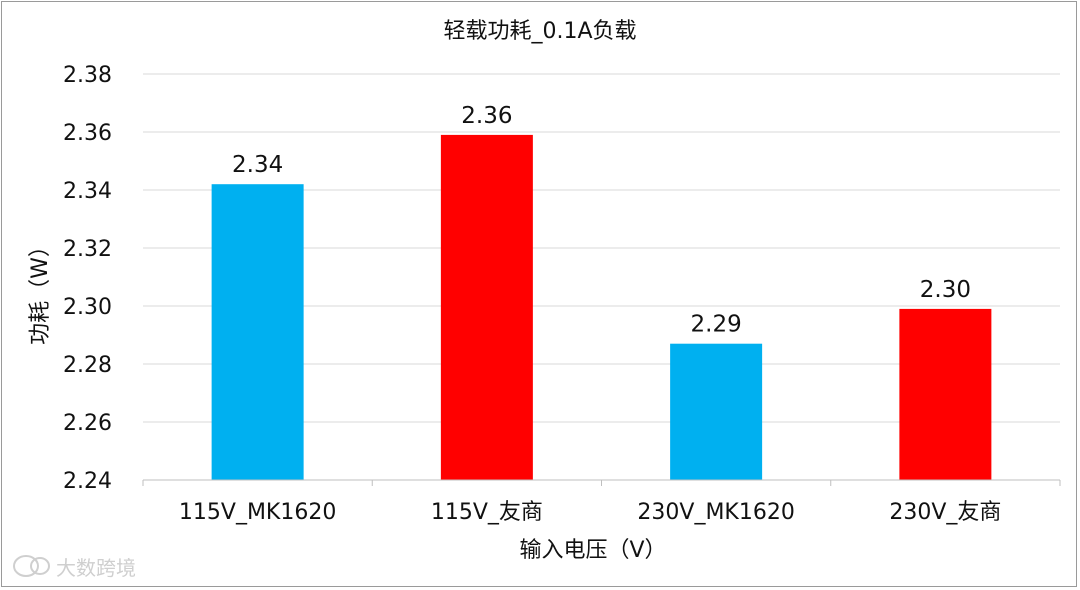 This screenshot has width=1080, height=590. What do you see at coordinates (539, 31) in the screenshot?
I see `chart-title: 轻载功耗_0.1A负载` at bounding box center [539, 31].